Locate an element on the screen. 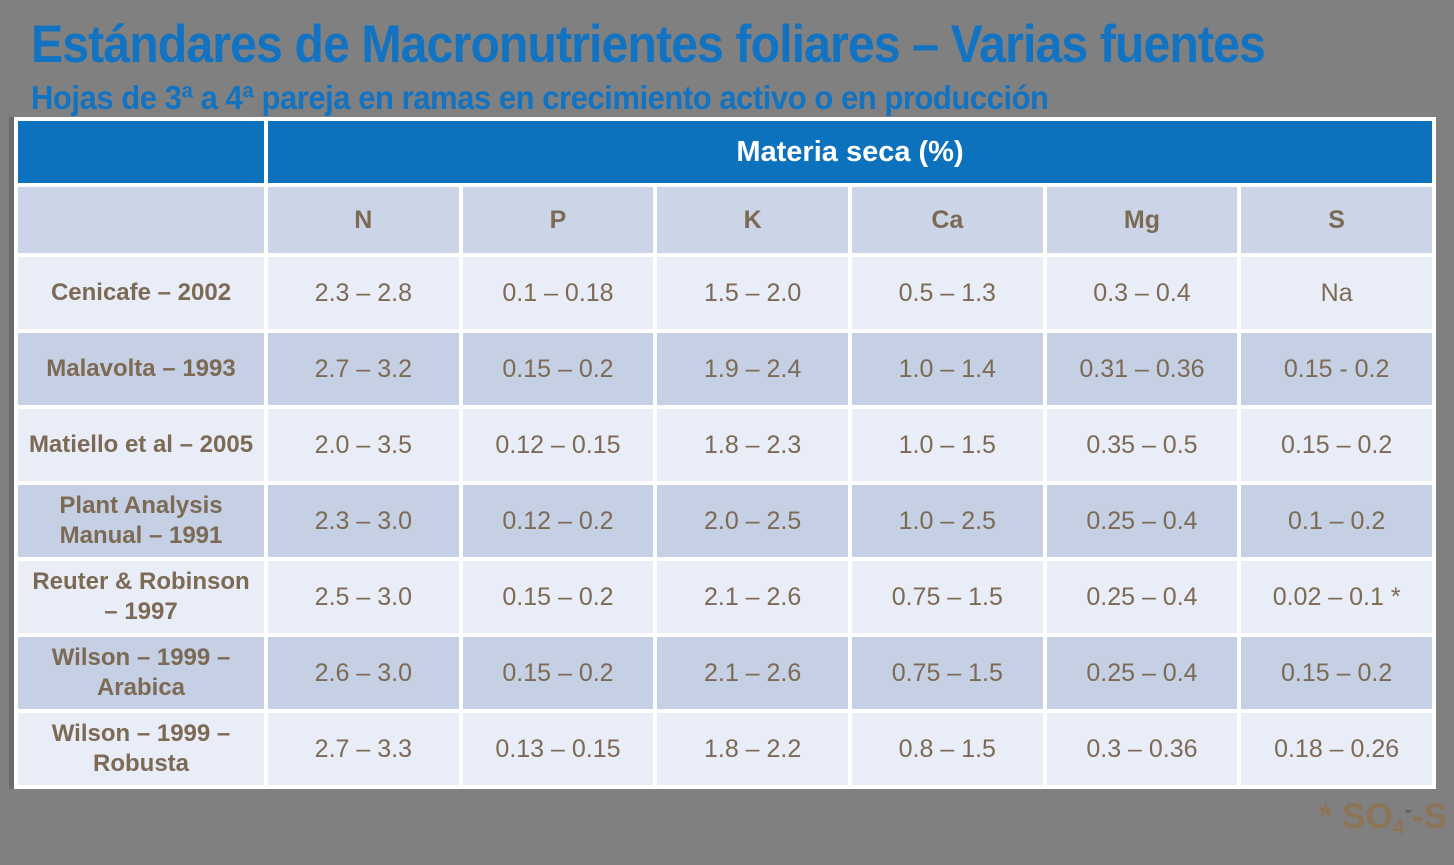 The image size is (1454, 865). value-cell: 0.18 – 0.26 is located at coordinates (1336, 749).